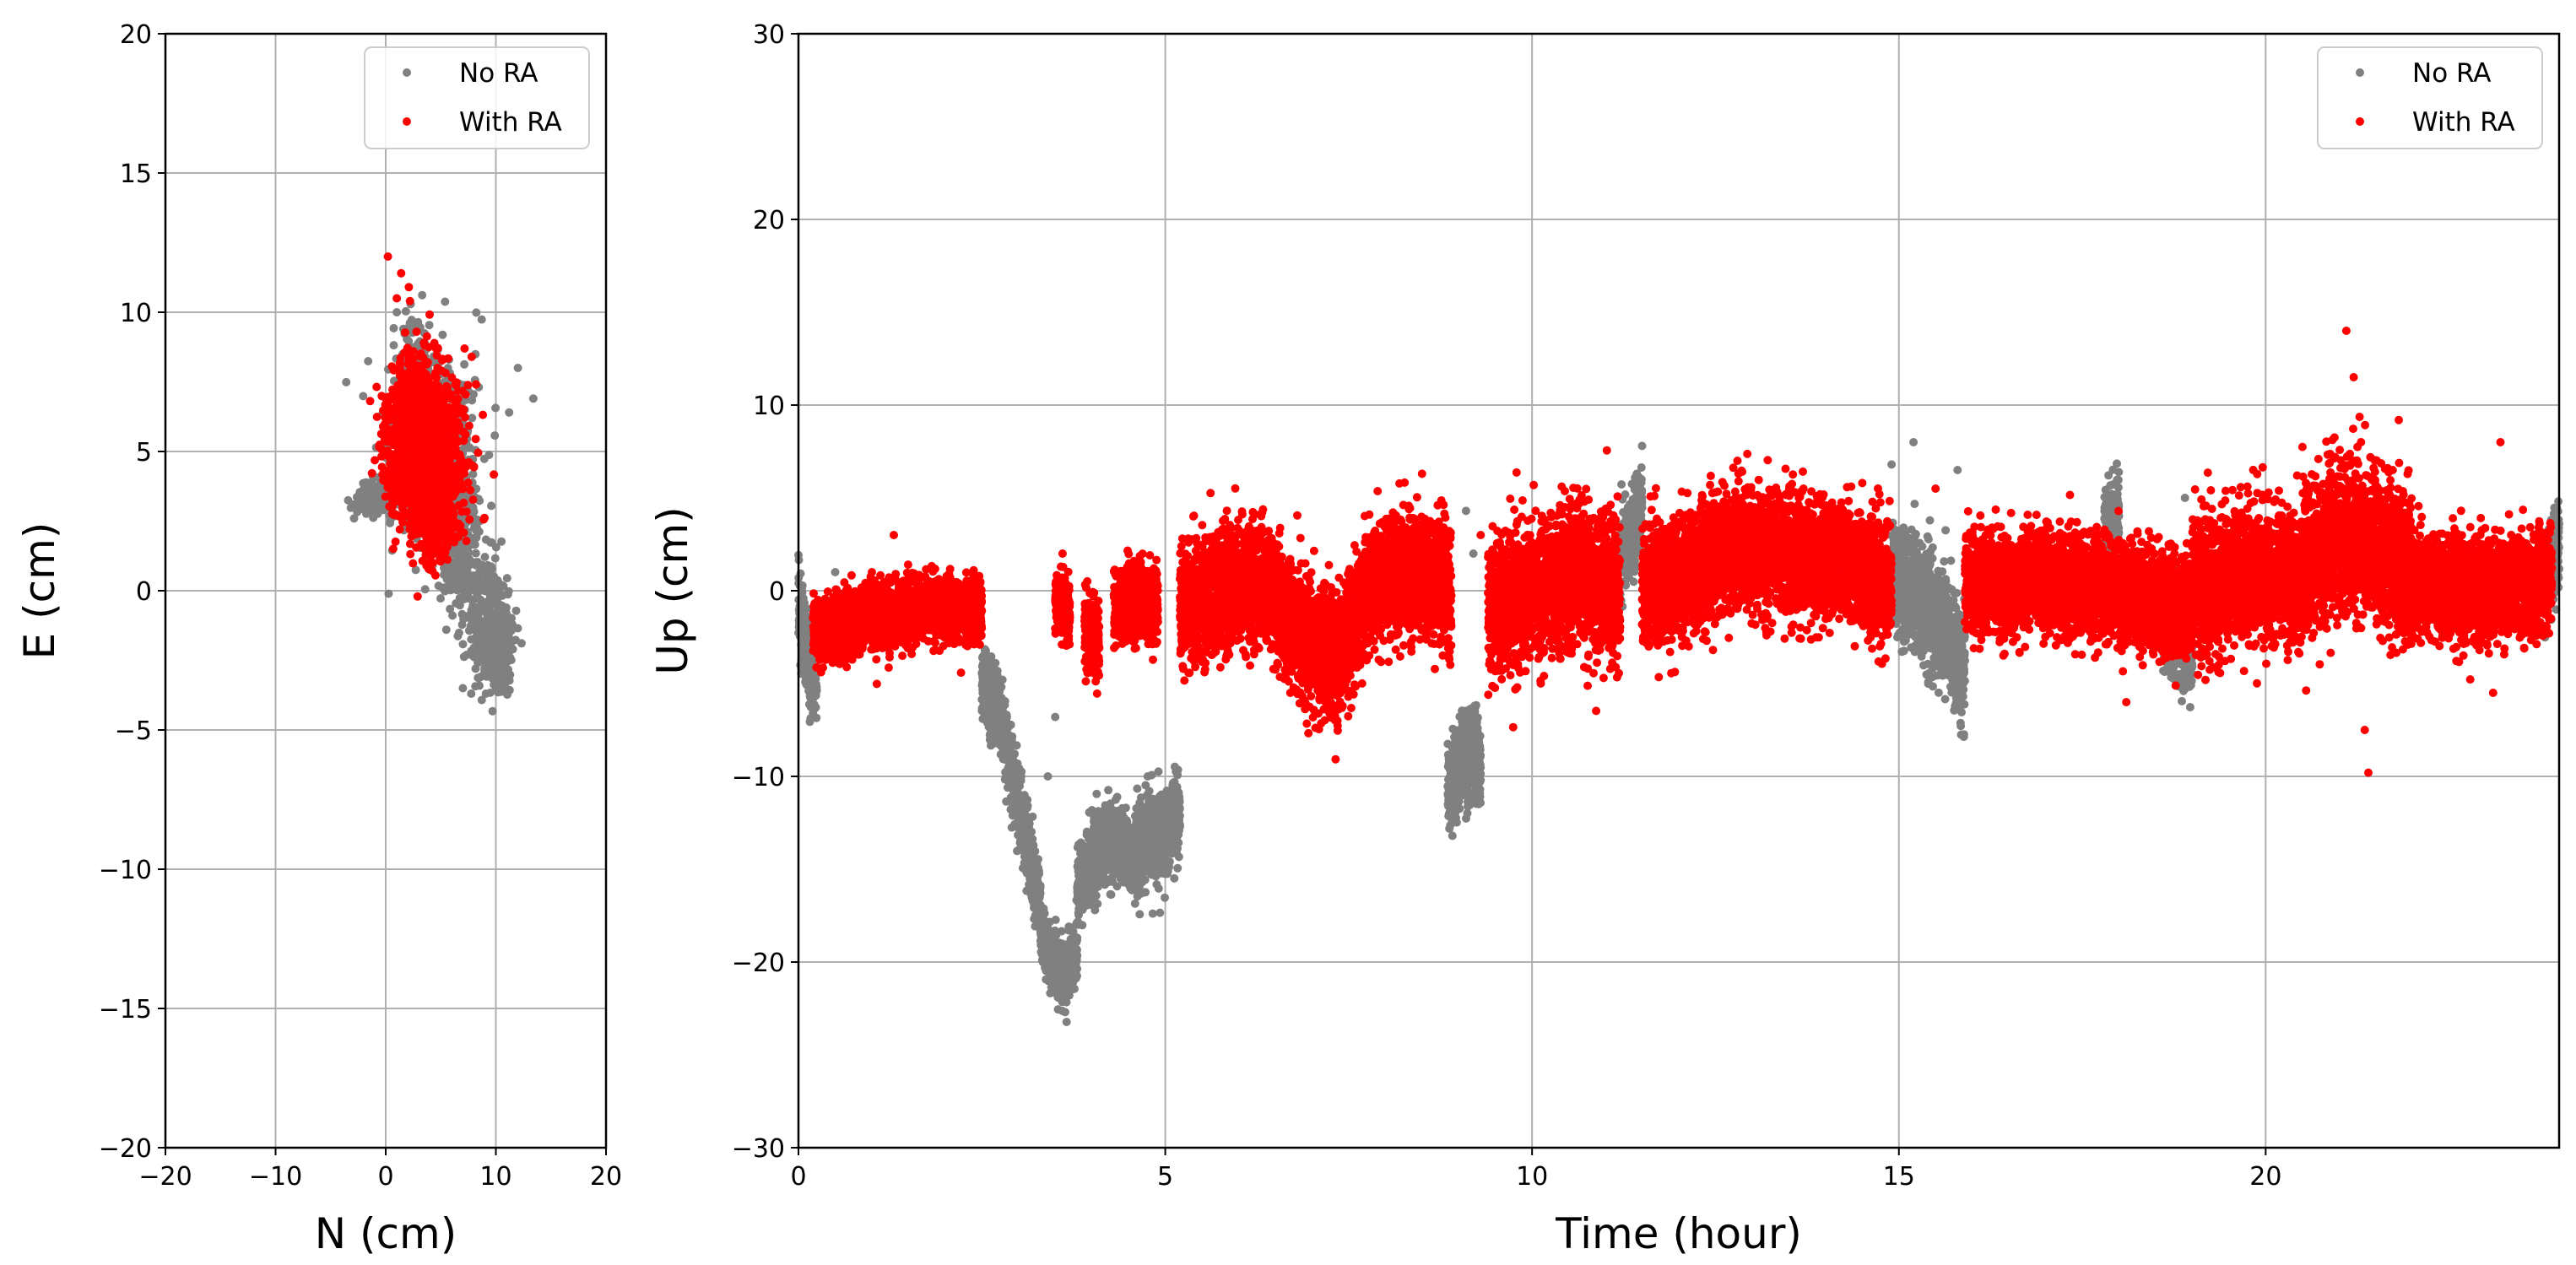 The image size is (2576, 1265). I want to click on left-y-tick-label: −5, so click(133, 731).